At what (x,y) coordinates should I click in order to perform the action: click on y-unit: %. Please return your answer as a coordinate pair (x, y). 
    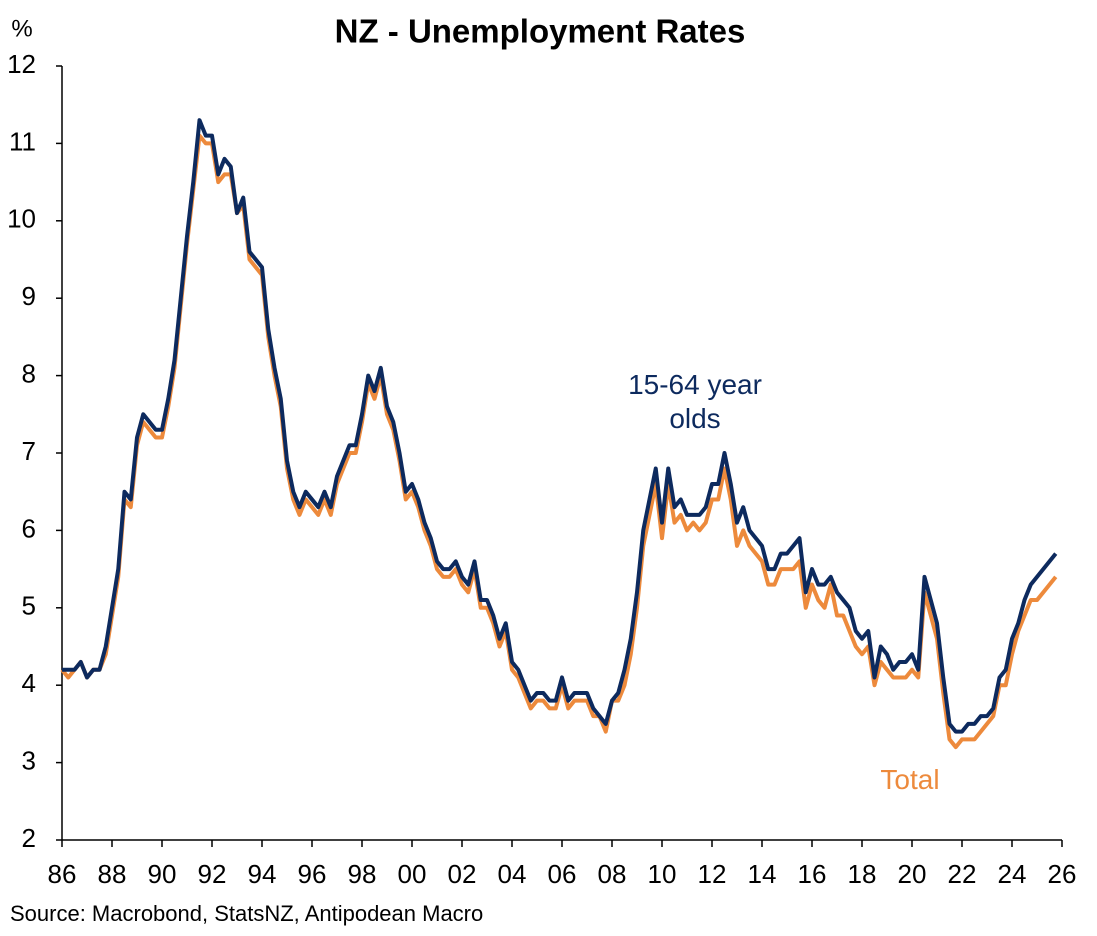
    Looking at the image, I should click on (21, 28).